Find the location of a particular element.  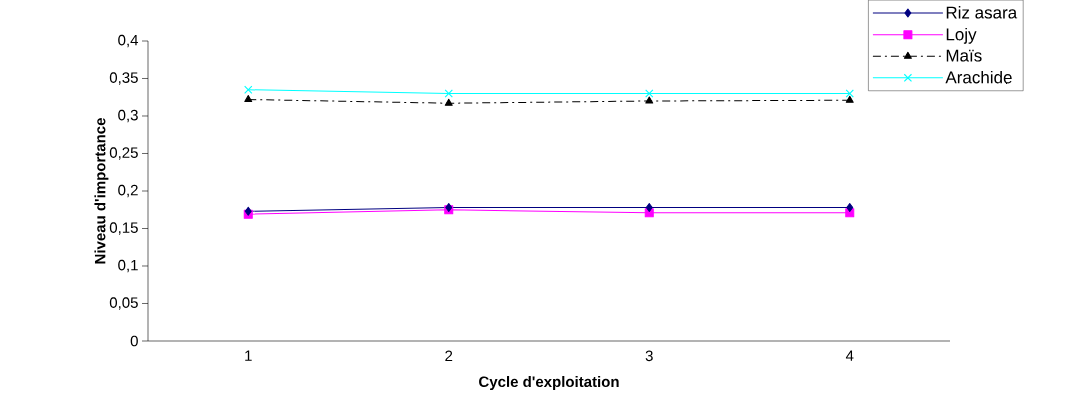

x-tick-label: 3 is located at coordinates (649, 356).